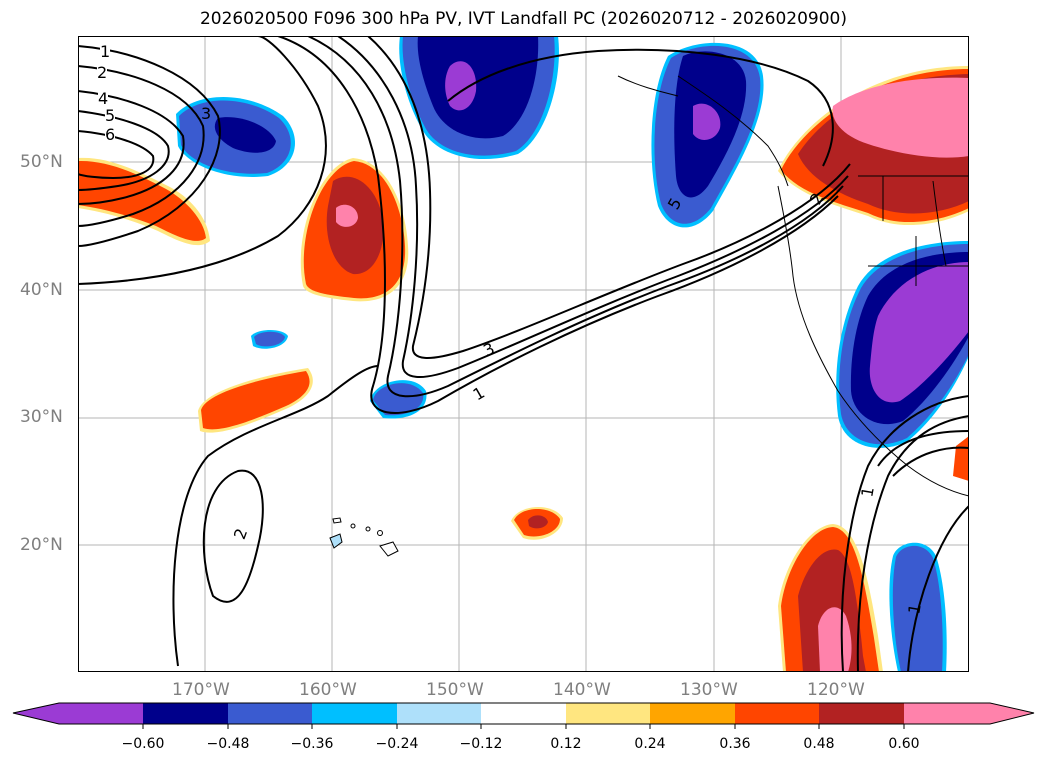 The height and width of the screenshot is (765, 1047). Describe the element at coordinates (312, 744) in the screenshot. I see `colorbar-tick-label: −0.36` at that location.